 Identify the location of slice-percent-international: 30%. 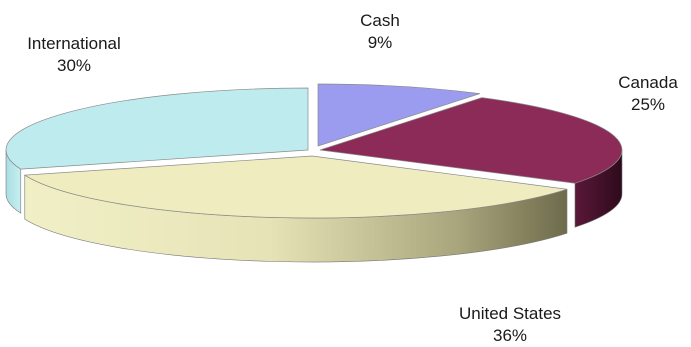
(74, 65).